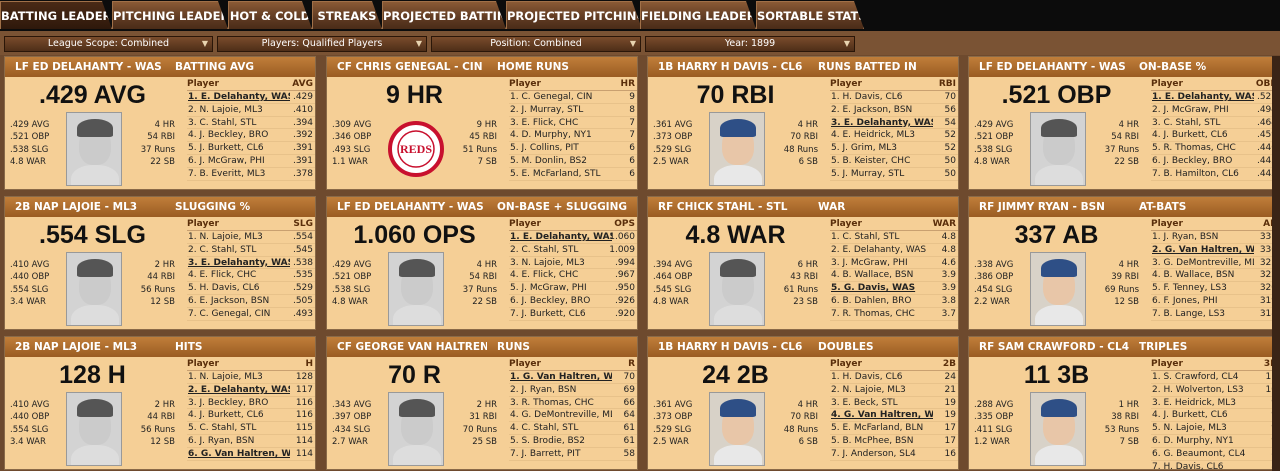  What do you see at coordinates (1276, 263) in the screenshot?
I see `scrollbar` at bounding box center [1276, 263].